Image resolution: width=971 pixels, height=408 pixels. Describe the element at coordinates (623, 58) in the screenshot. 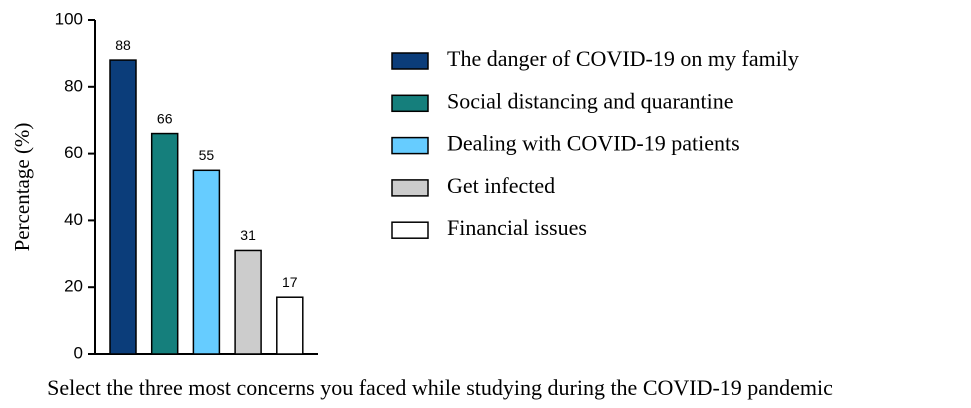

I see `legend-label: The danger of COVID-19 on my family` at that location.